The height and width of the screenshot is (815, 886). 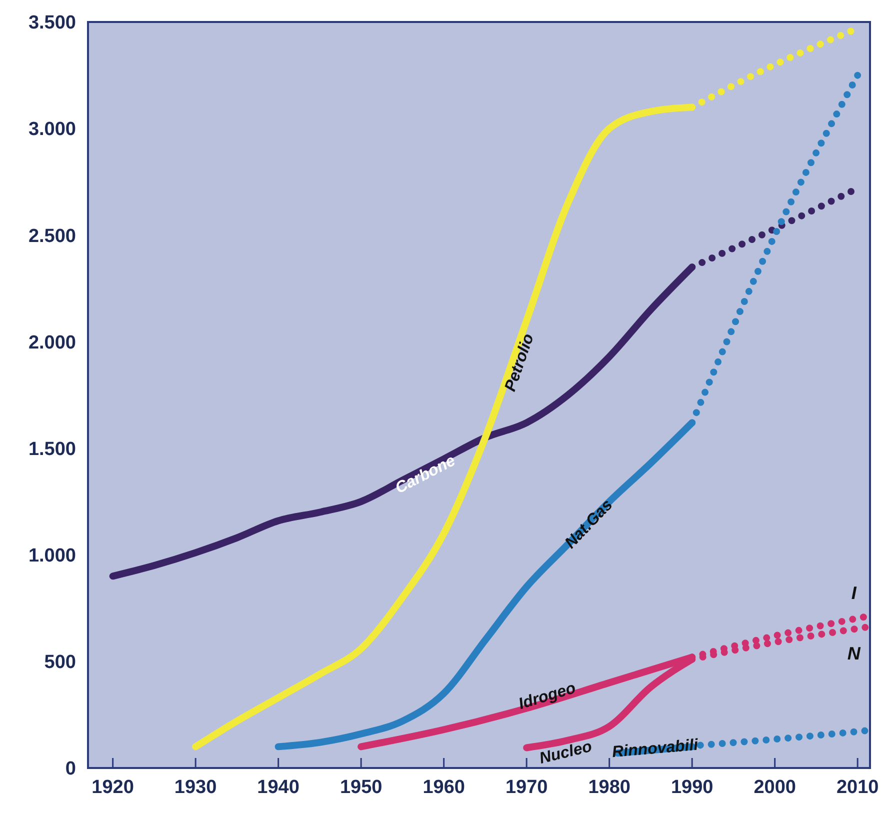 I want to click on x-tick-label: 1980, so click(x=609, y=787).